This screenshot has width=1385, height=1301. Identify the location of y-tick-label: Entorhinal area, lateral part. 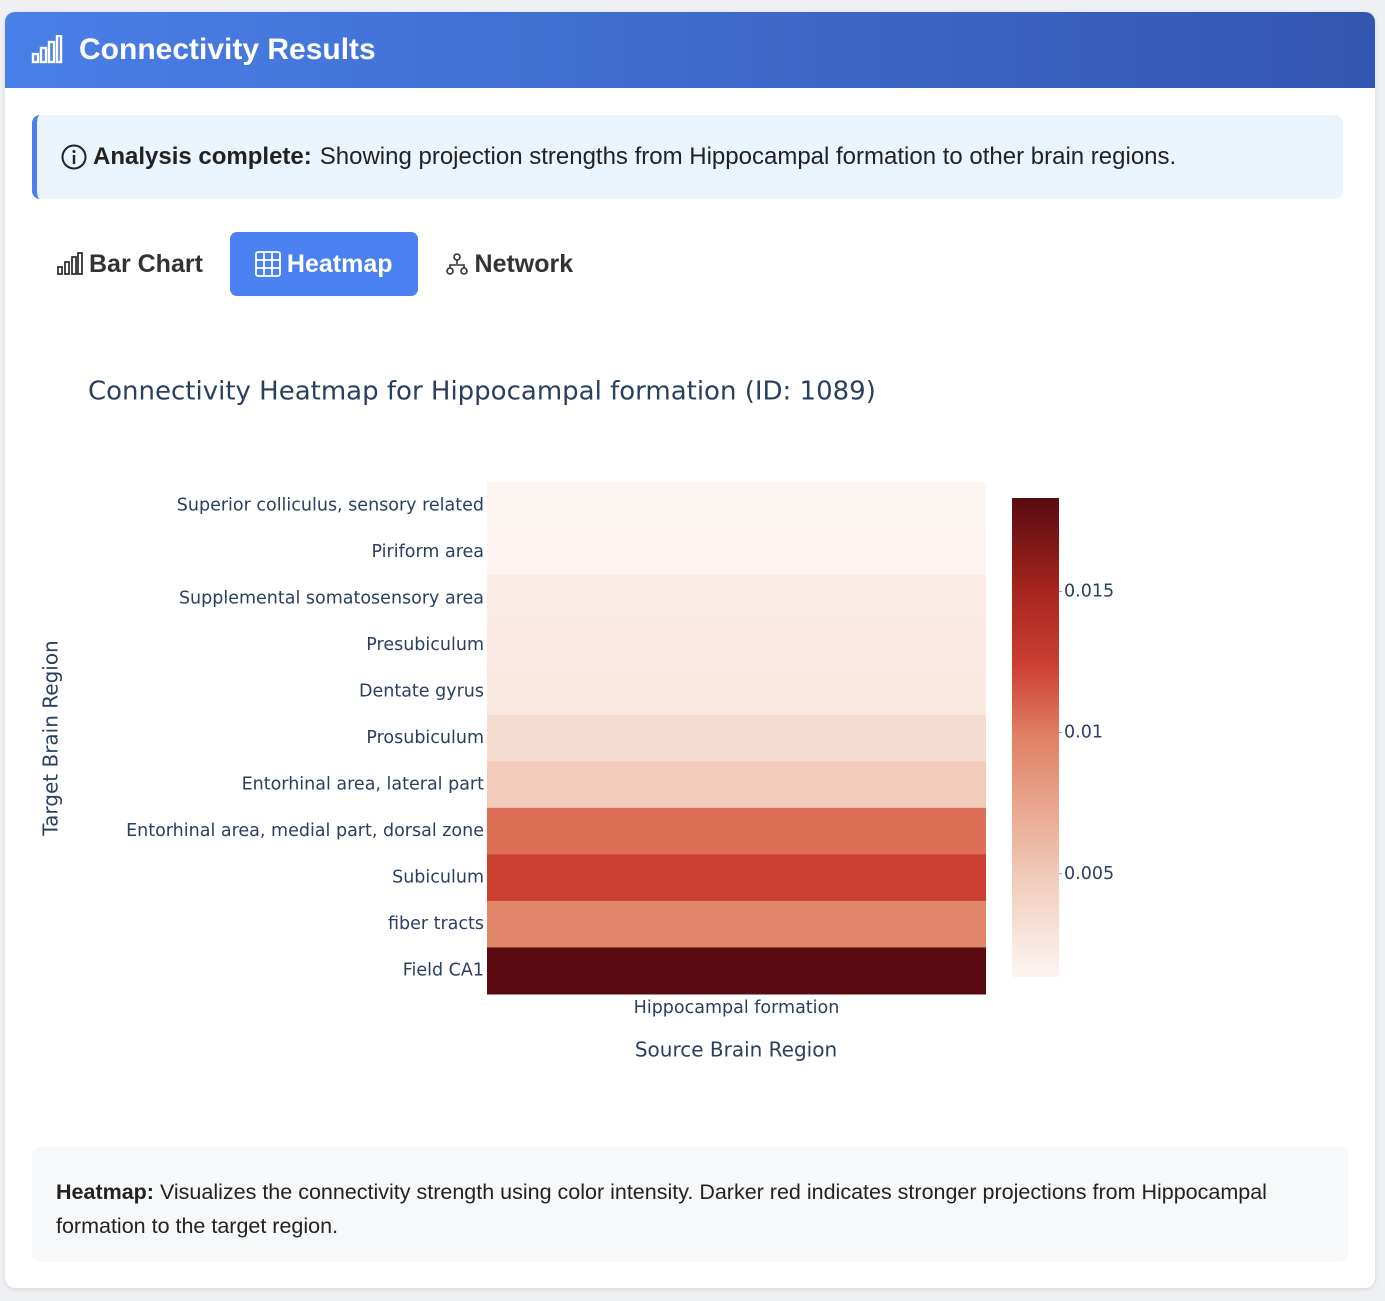
(363, 785).